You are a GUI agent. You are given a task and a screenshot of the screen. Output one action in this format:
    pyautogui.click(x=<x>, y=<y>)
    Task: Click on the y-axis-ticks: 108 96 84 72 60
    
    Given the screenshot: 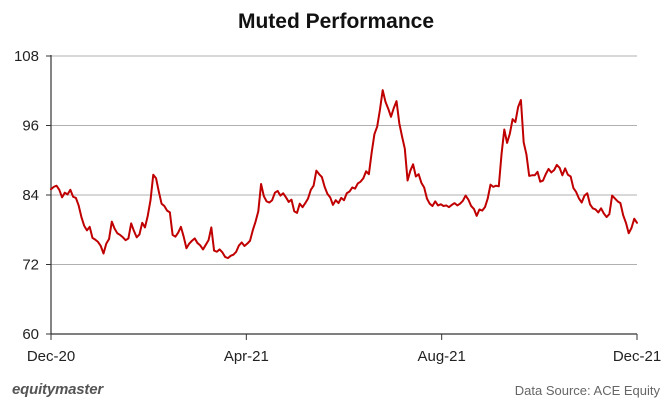 What is the action you would take?
    pyautogui.click(x=26, y=195)
    